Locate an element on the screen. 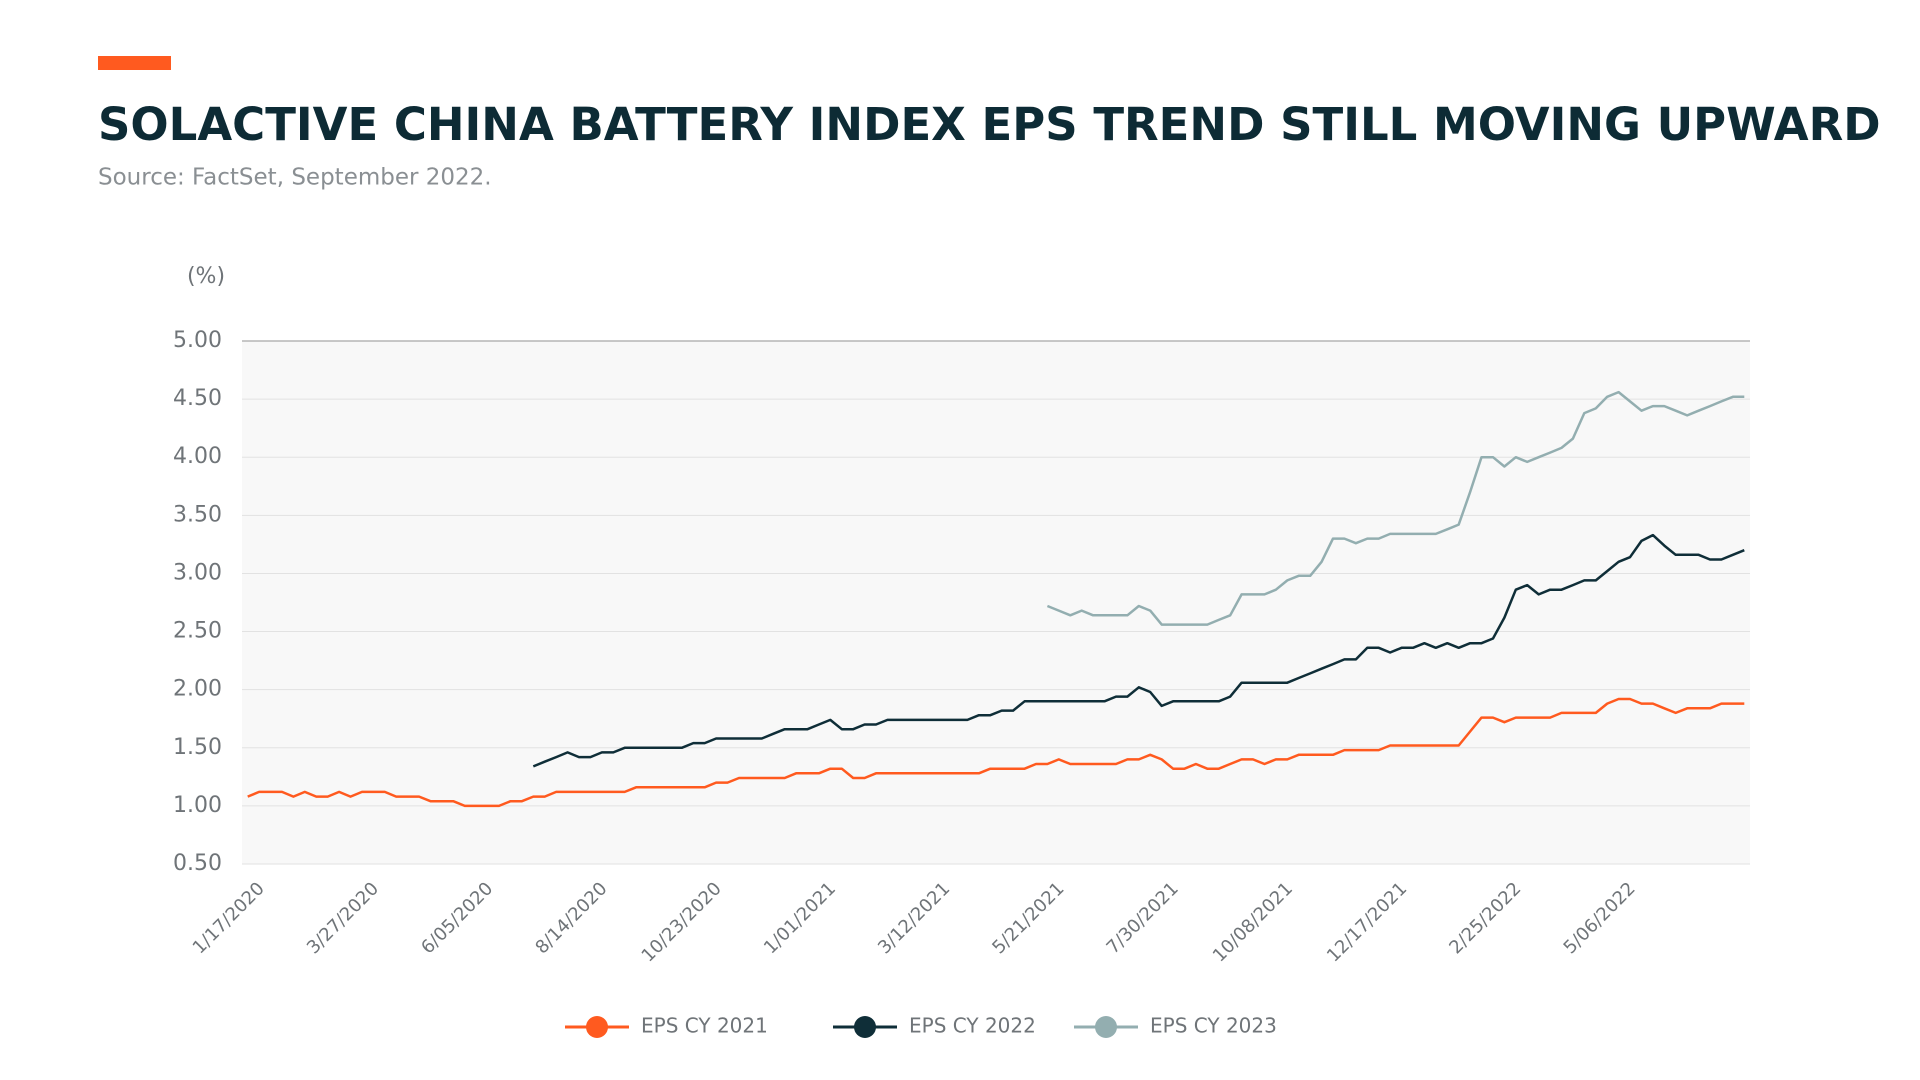 The width and height of the screenshot is (1920, 1080). y-tick-label: 4.50 is located at coordinates (197, 398).